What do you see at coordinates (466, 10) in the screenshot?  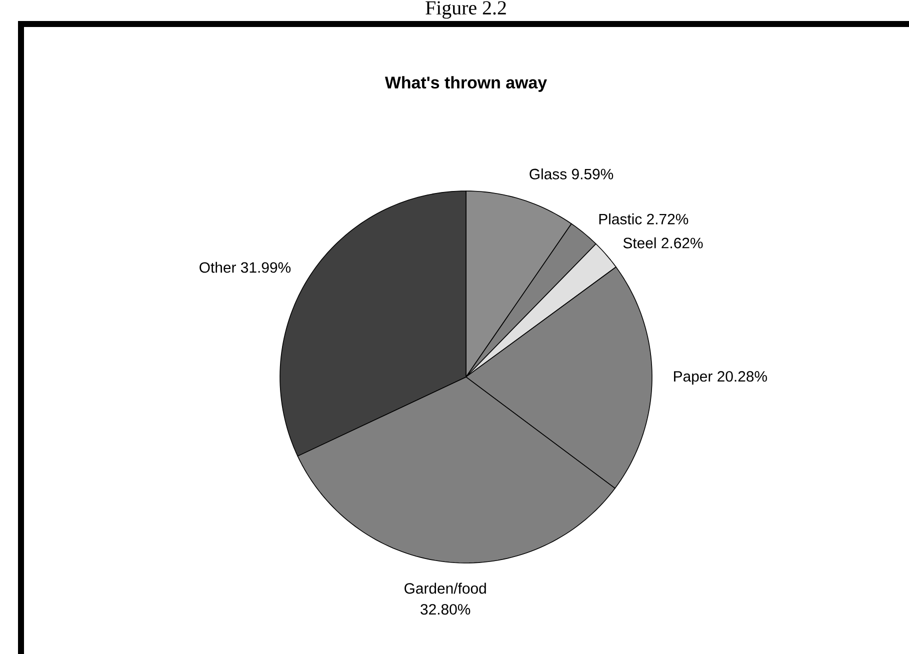 I see `caption: Figure 2.2` at bounding box center [466, 10].